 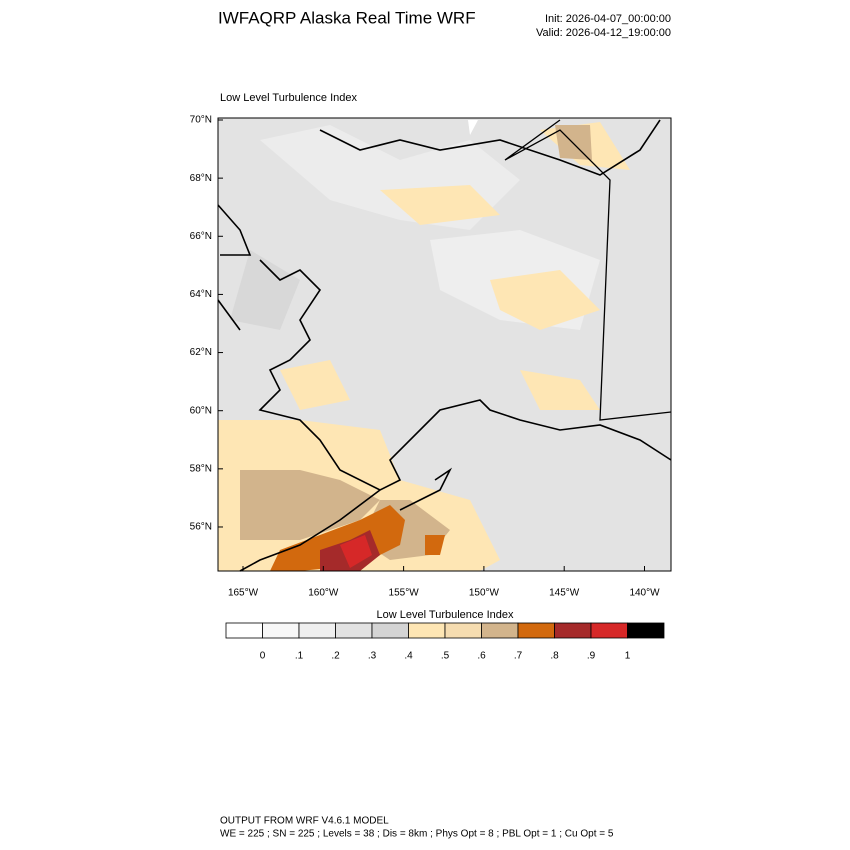 What do you see at coordinates (481, 656) in the screenshot?
I see `colorbar-label: .6` at bounding box center [481, 656].